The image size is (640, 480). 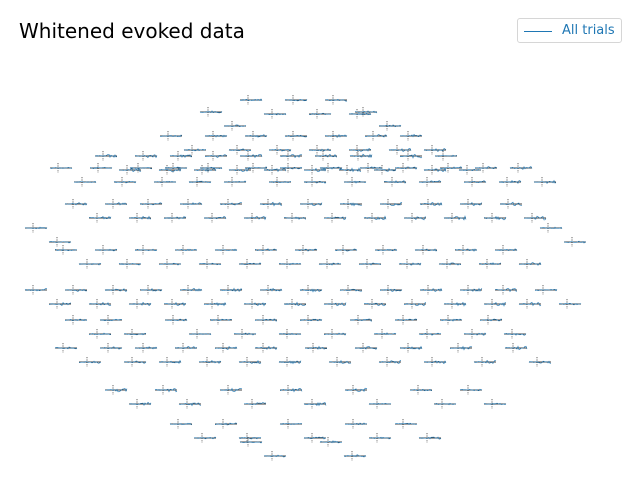 What do you see at coordinates (538, 31) in the screenshot?
I see `legend-line-swatch` at bounding box center [538, 31].